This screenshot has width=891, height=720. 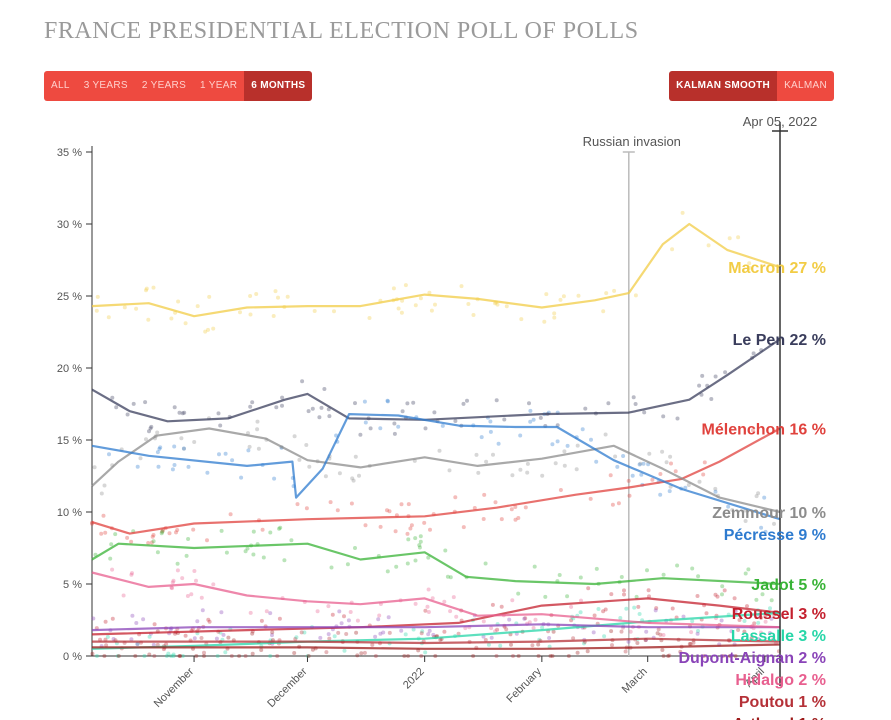 I want to click on 3-years-button: 3 YEARS, so click(x=105, y=86).